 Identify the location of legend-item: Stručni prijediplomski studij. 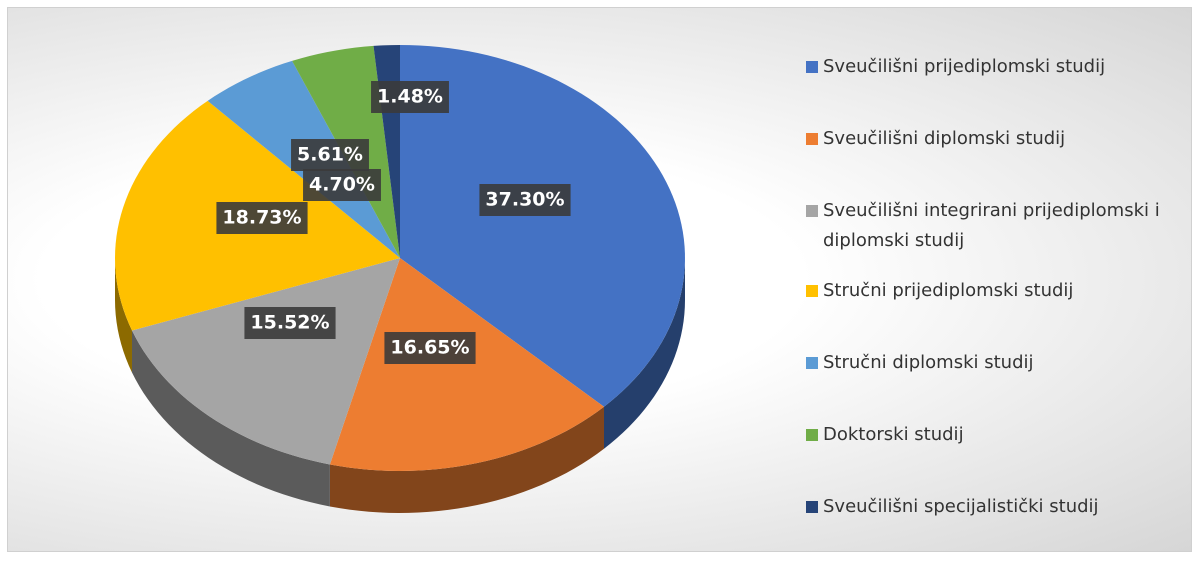
(986, 291).